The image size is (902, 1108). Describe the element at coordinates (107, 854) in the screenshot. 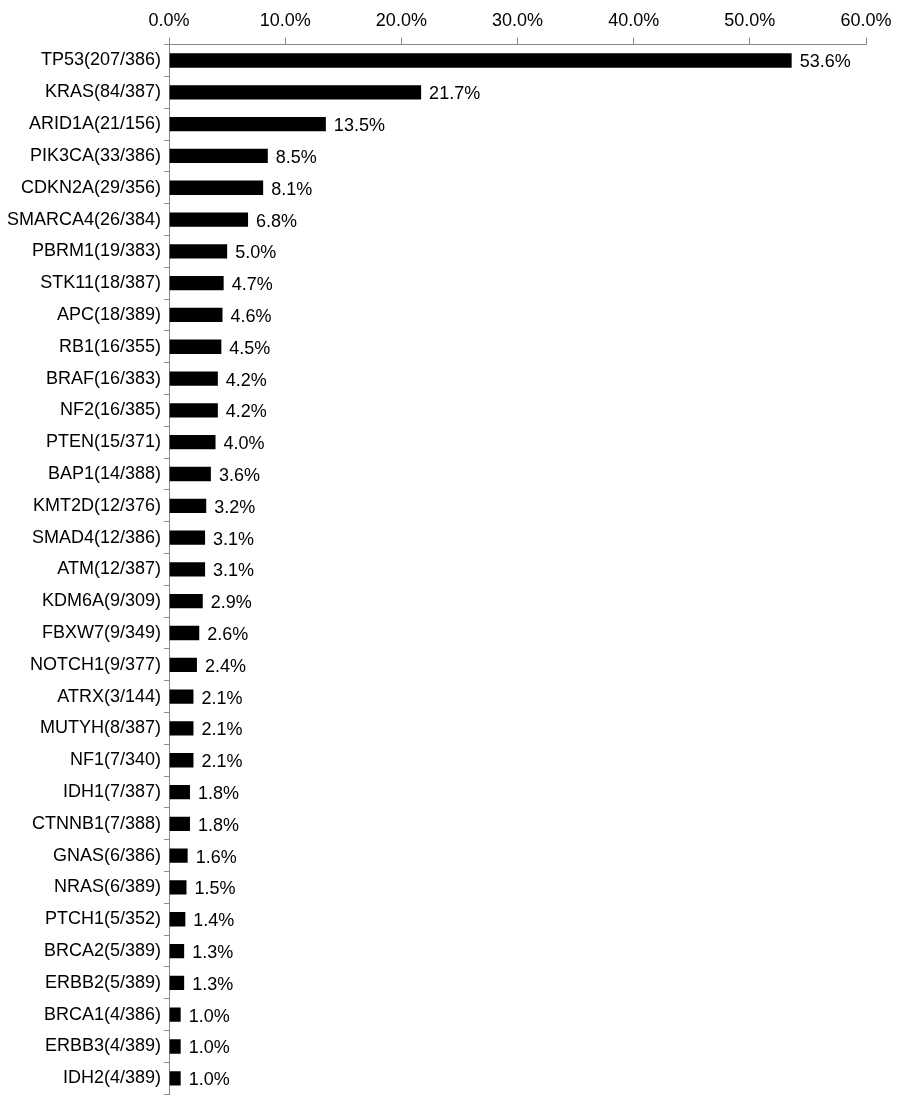

I see `y-tick-label: GNAS(6/386)` at that location.